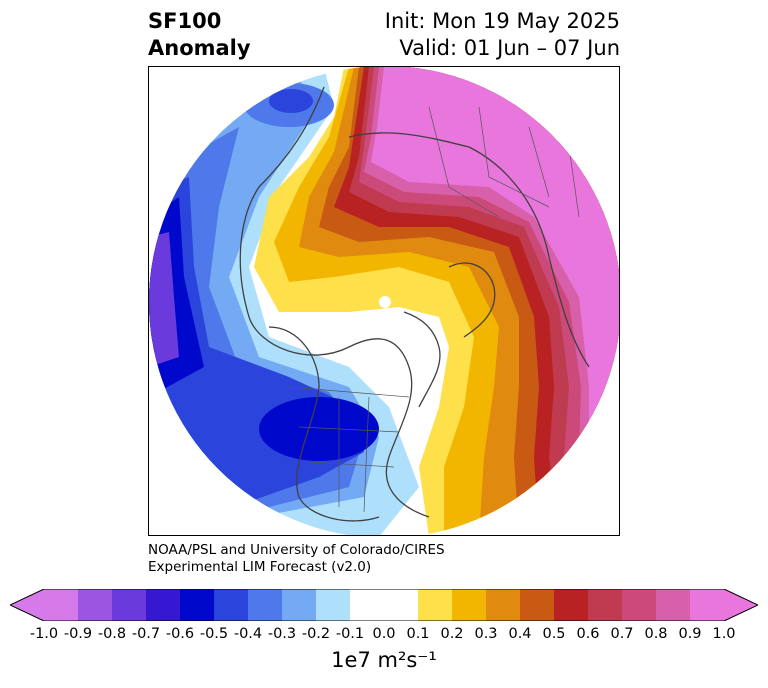 This screenshot has width=768, height=688. I want to click on init-date: Init: Mon 19 May 2025, so click(502, 21).